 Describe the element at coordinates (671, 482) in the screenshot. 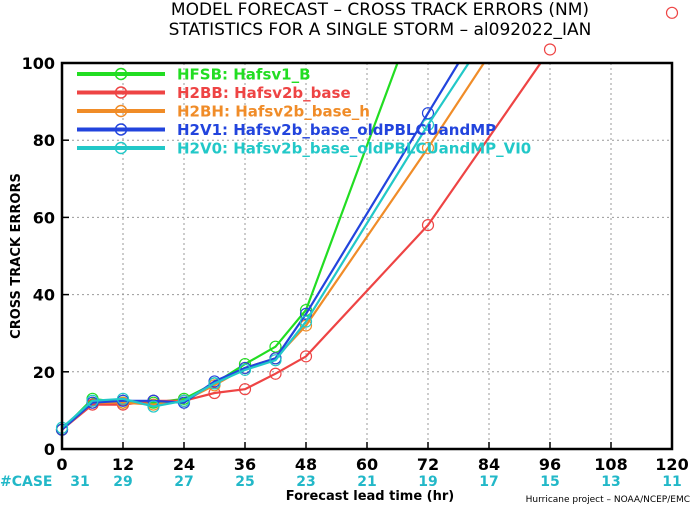

I see `case-count: 11` at that location.